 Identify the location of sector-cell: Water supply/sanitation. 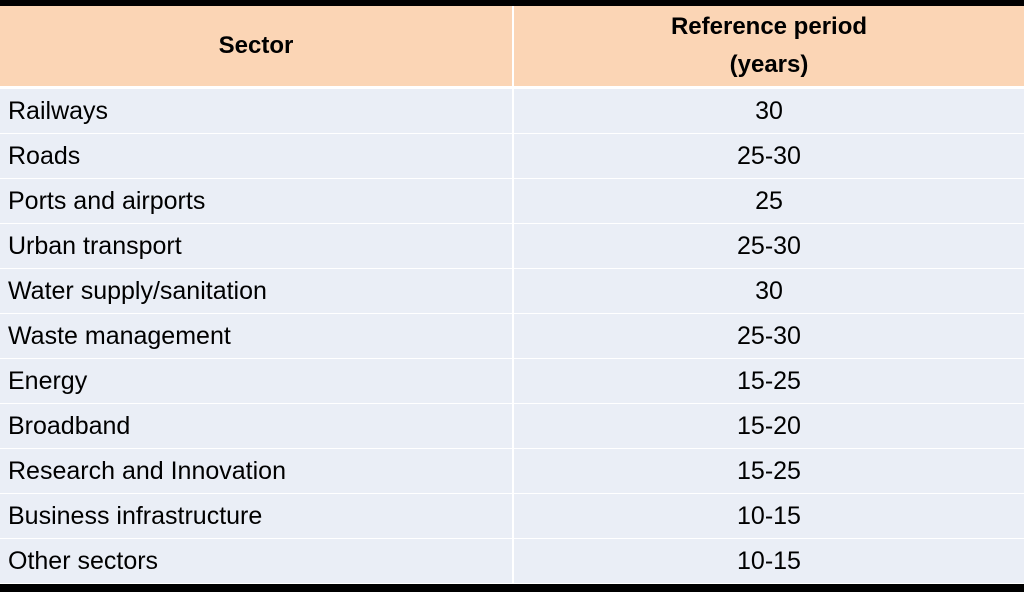
(257, 291).